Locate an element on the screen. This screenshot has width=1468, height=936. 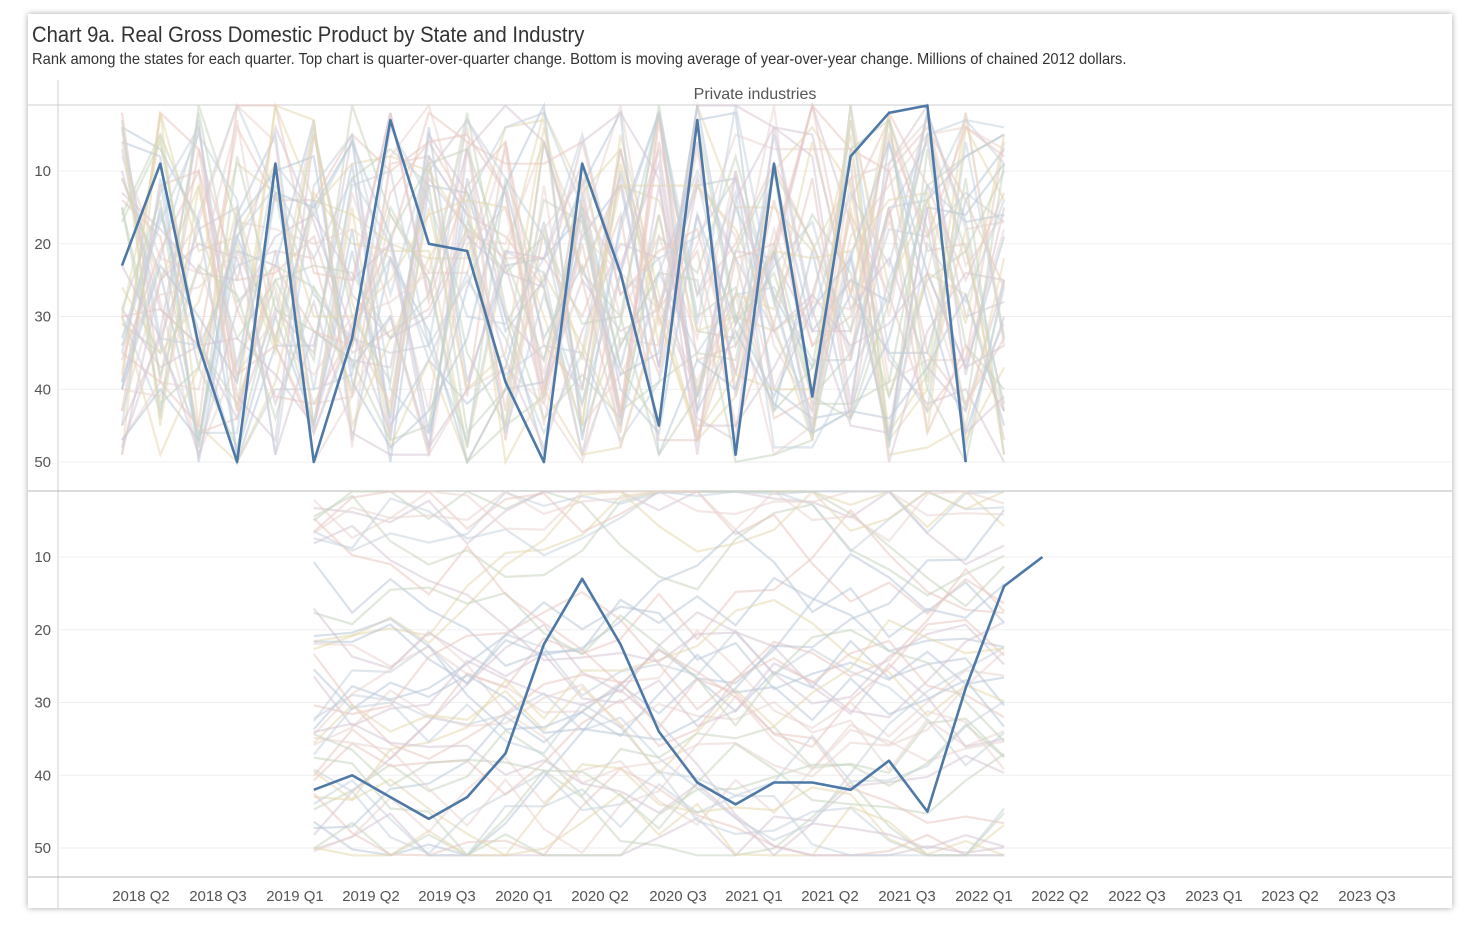
bottom-y-tick-label: 50 is located at coordinates (42, 848).